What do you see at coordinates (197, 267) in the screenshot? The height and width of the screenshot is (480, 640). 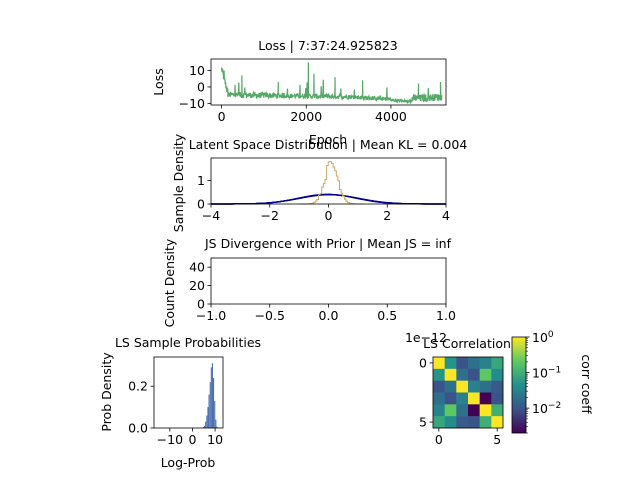 I see `js-ytick-label: 40` at bounding box center [197, 267].